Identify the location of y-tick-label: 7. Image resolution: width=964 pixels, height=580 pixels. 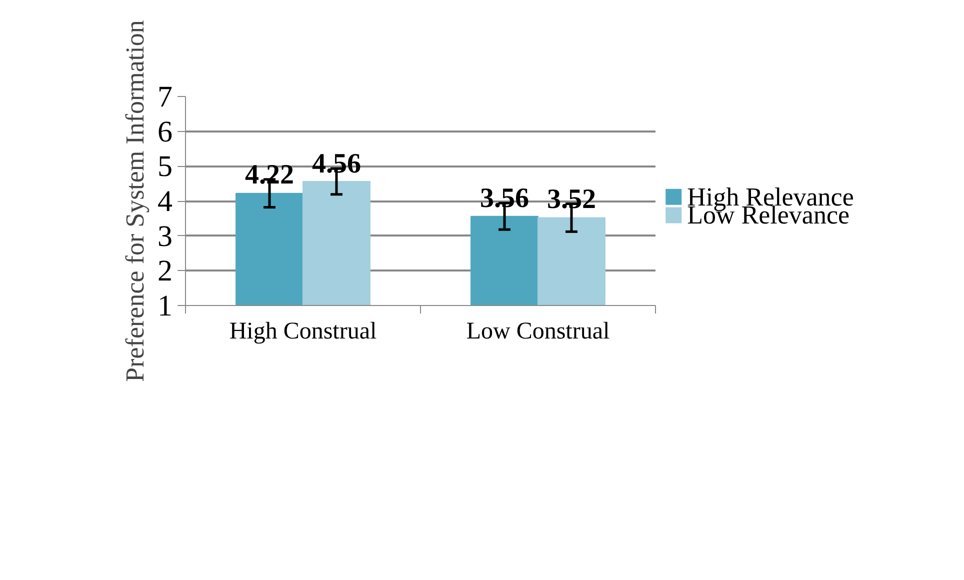
(165, 97).